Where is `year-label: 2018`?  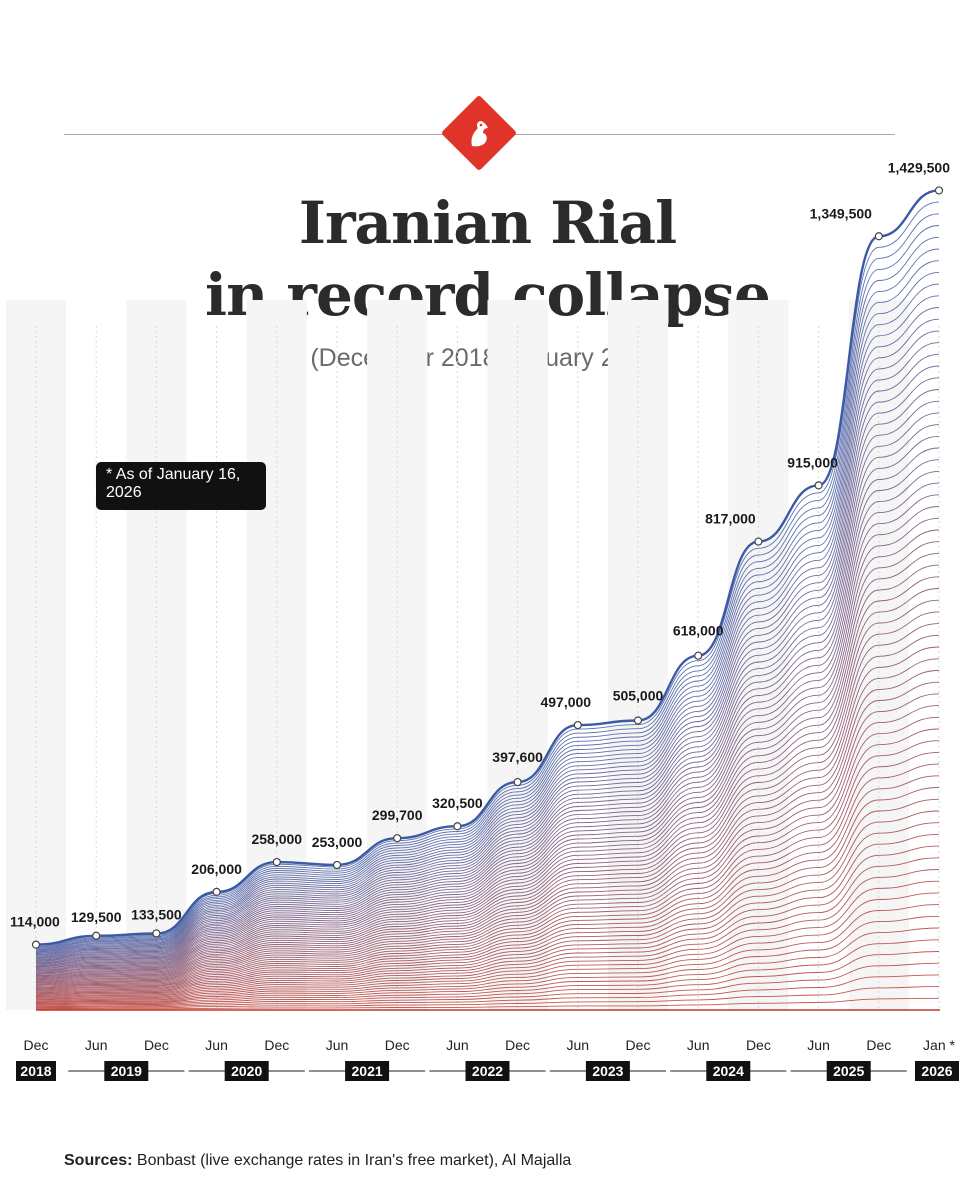
year-label: 2018 is located at coordinates (35, 1071).